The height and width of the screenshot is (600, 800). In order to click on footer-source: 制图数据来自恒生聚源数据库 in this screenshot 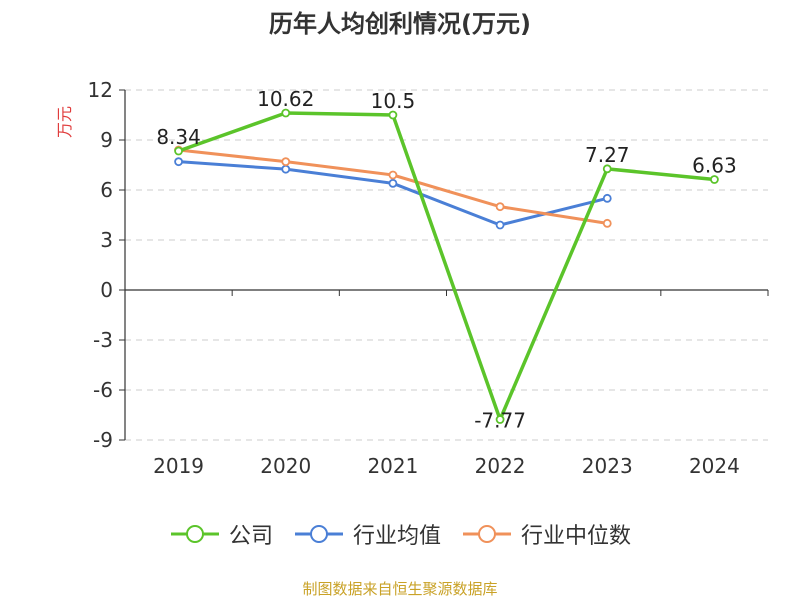, I will do `click(400, 589)`.